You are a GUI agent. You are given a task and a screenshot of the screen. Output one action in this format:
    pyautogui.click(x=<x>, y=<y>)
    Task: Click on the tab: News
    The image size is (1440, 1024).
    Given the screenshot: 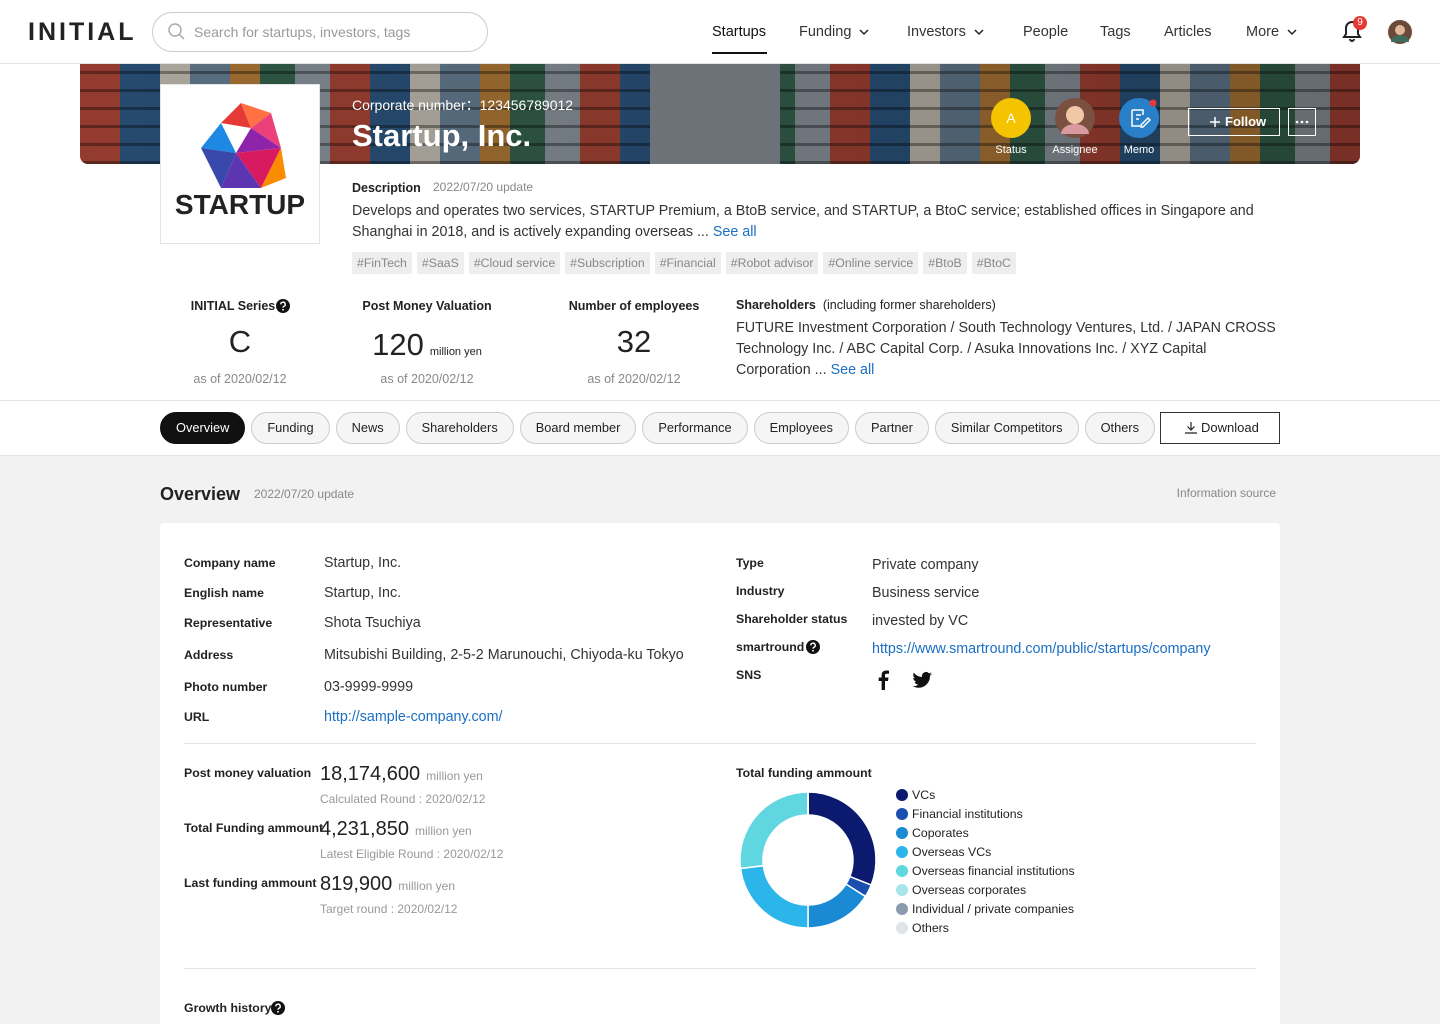 What is the action you would take?
    pyautogui.click(x=367, y=428)
    